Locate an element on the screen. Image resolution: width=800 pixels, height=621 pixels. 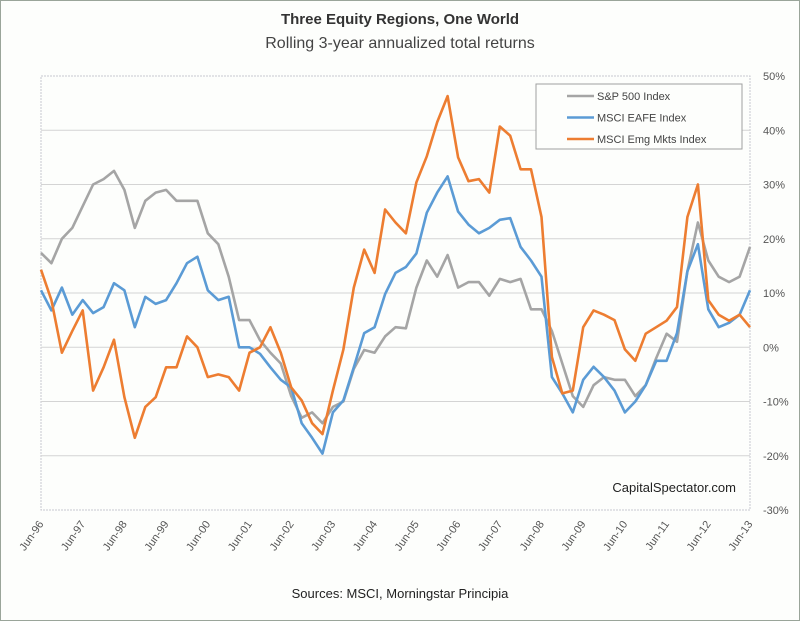
x-tick-label: Jun-12 is located at coordinates (699, 536).